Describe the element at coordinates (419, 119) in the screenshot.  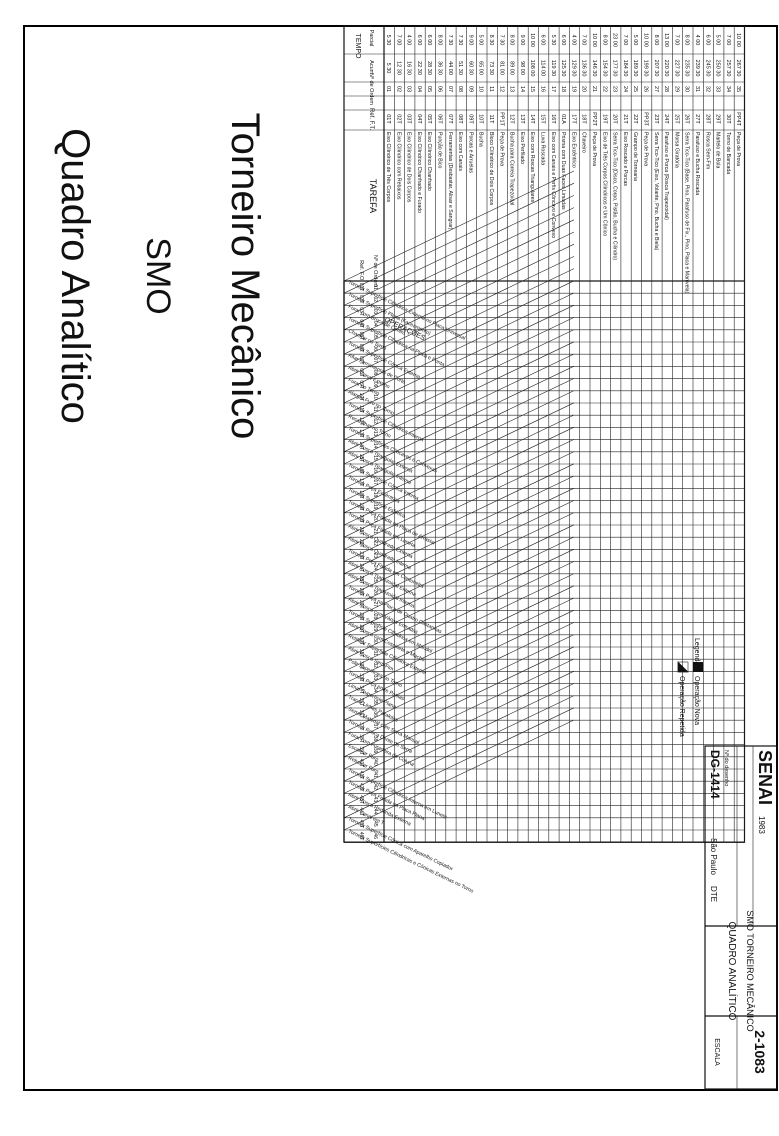
I see `task-cell: 04T` at that location.